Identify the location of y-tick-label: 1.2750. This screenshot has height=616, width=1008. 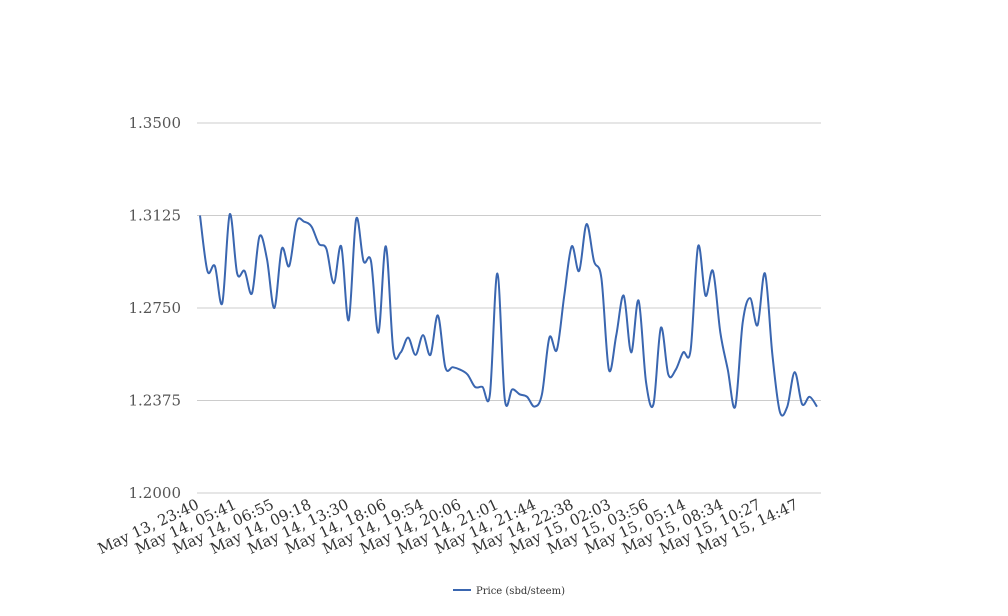
(155, 308).